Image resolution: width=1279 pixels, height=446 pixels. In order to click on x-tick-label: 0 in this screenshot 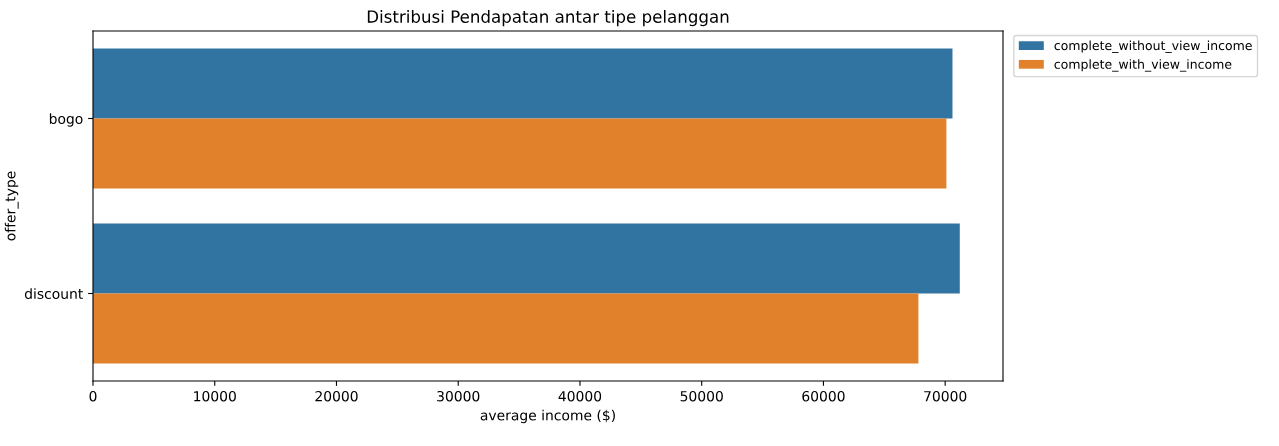, I will do `click(93, 396)`.